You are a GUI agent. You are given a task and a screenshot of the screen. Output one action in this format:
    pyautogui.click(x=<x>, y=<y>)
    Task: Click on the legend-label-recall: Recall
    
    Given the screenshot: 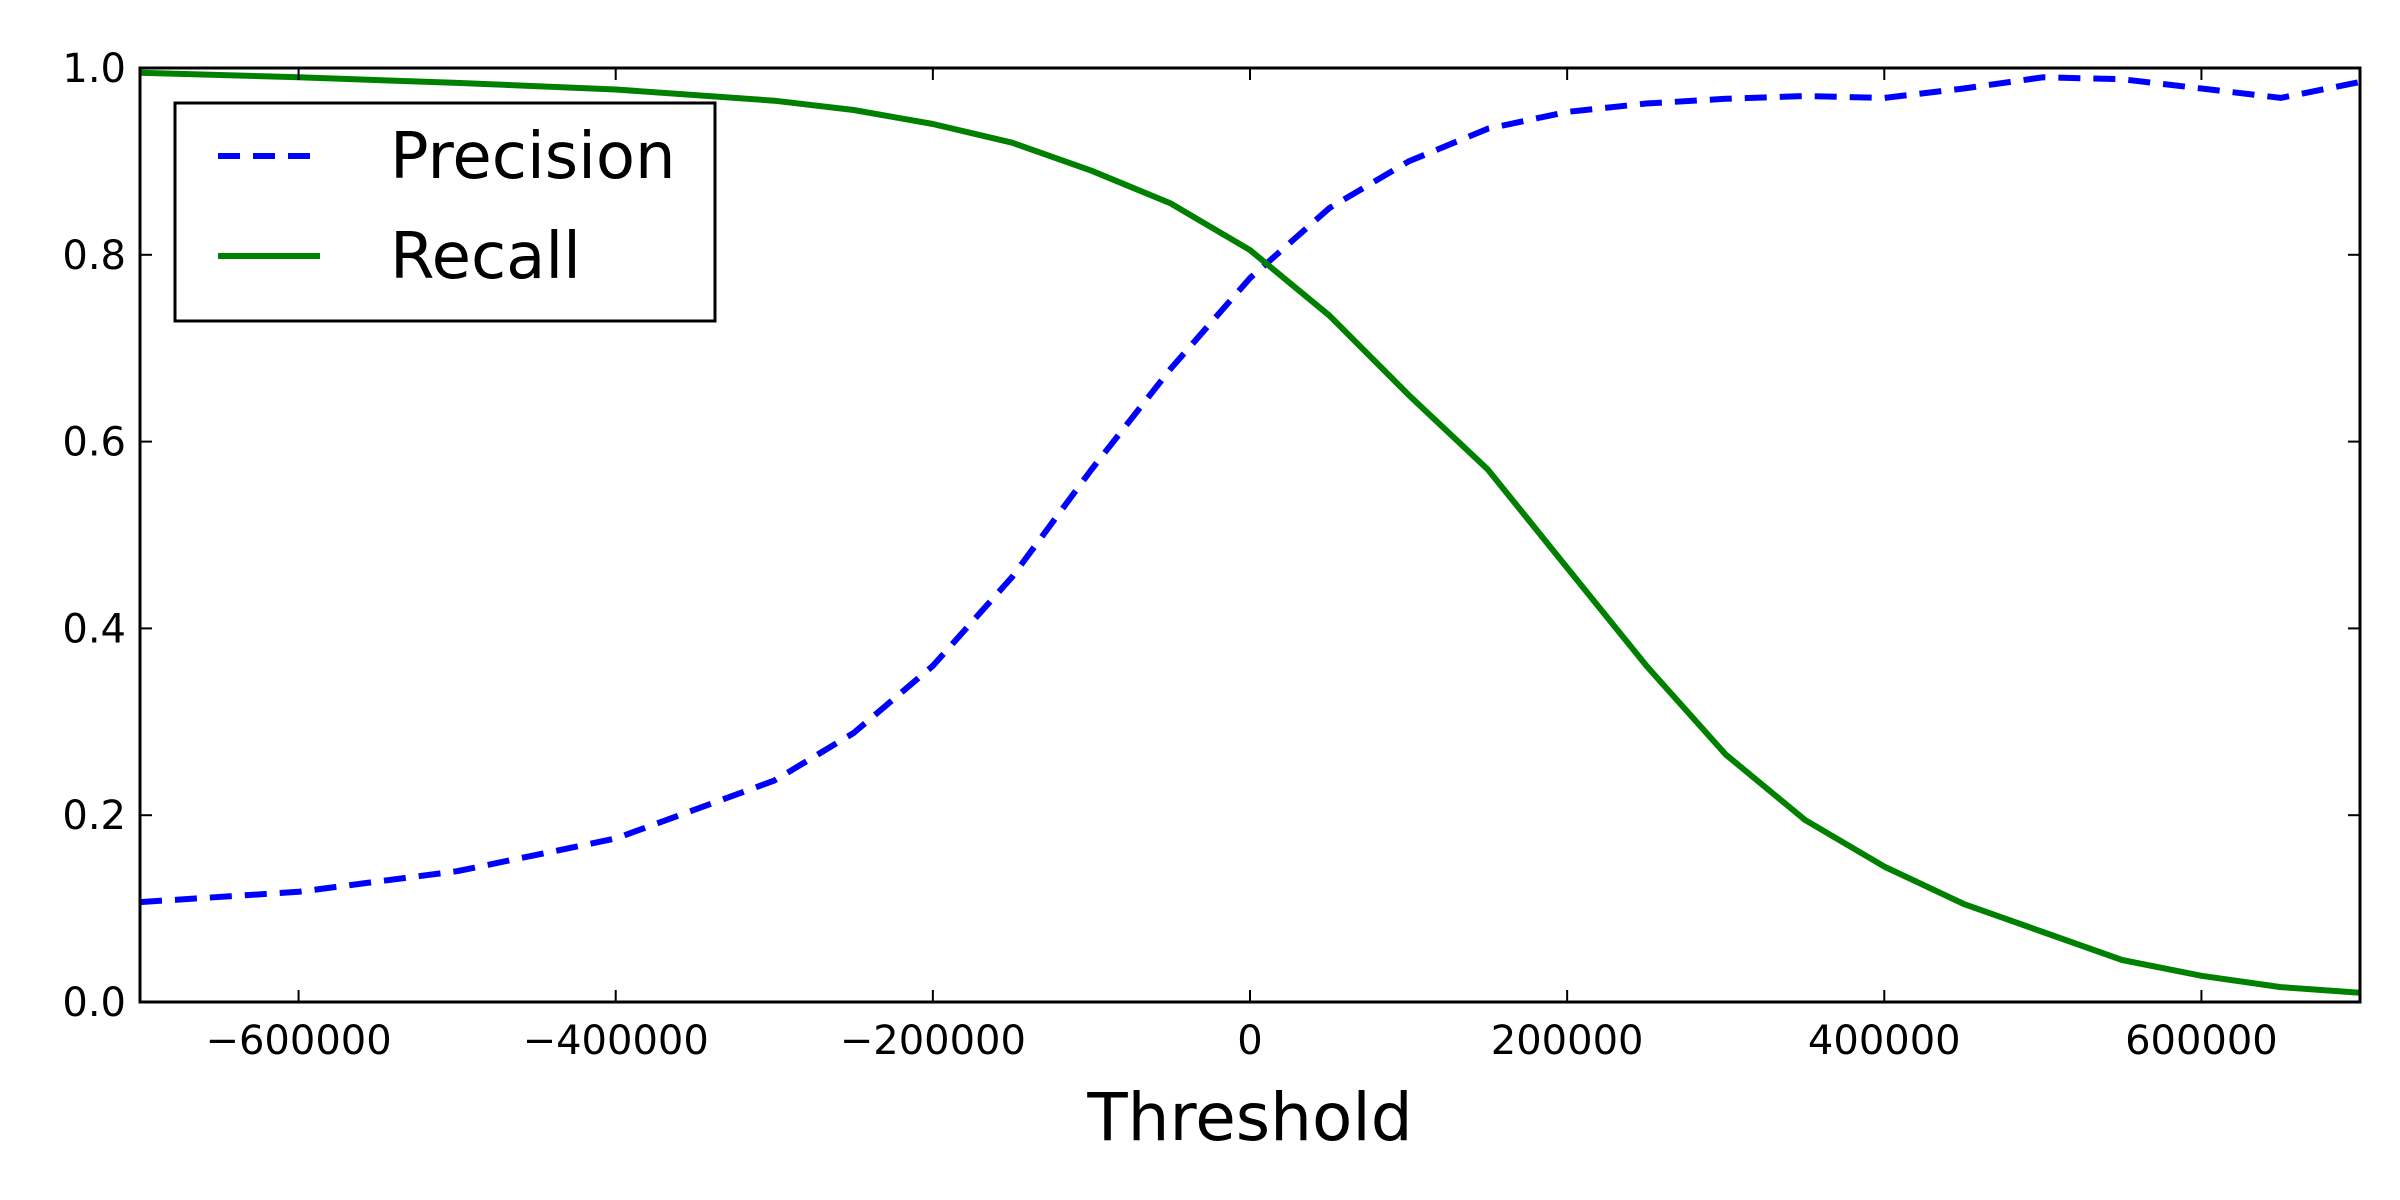 What is the action you would take?
    pyautogui.click(x=485, y=257)
    